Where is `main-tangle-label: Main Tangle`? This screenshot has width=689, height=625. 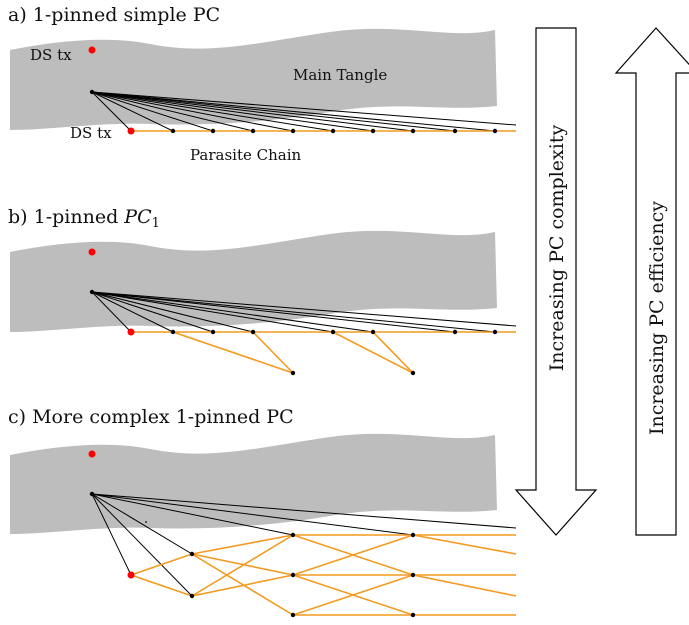 main-tangle-label: Main Tangle is located at coordinates (340, 75).